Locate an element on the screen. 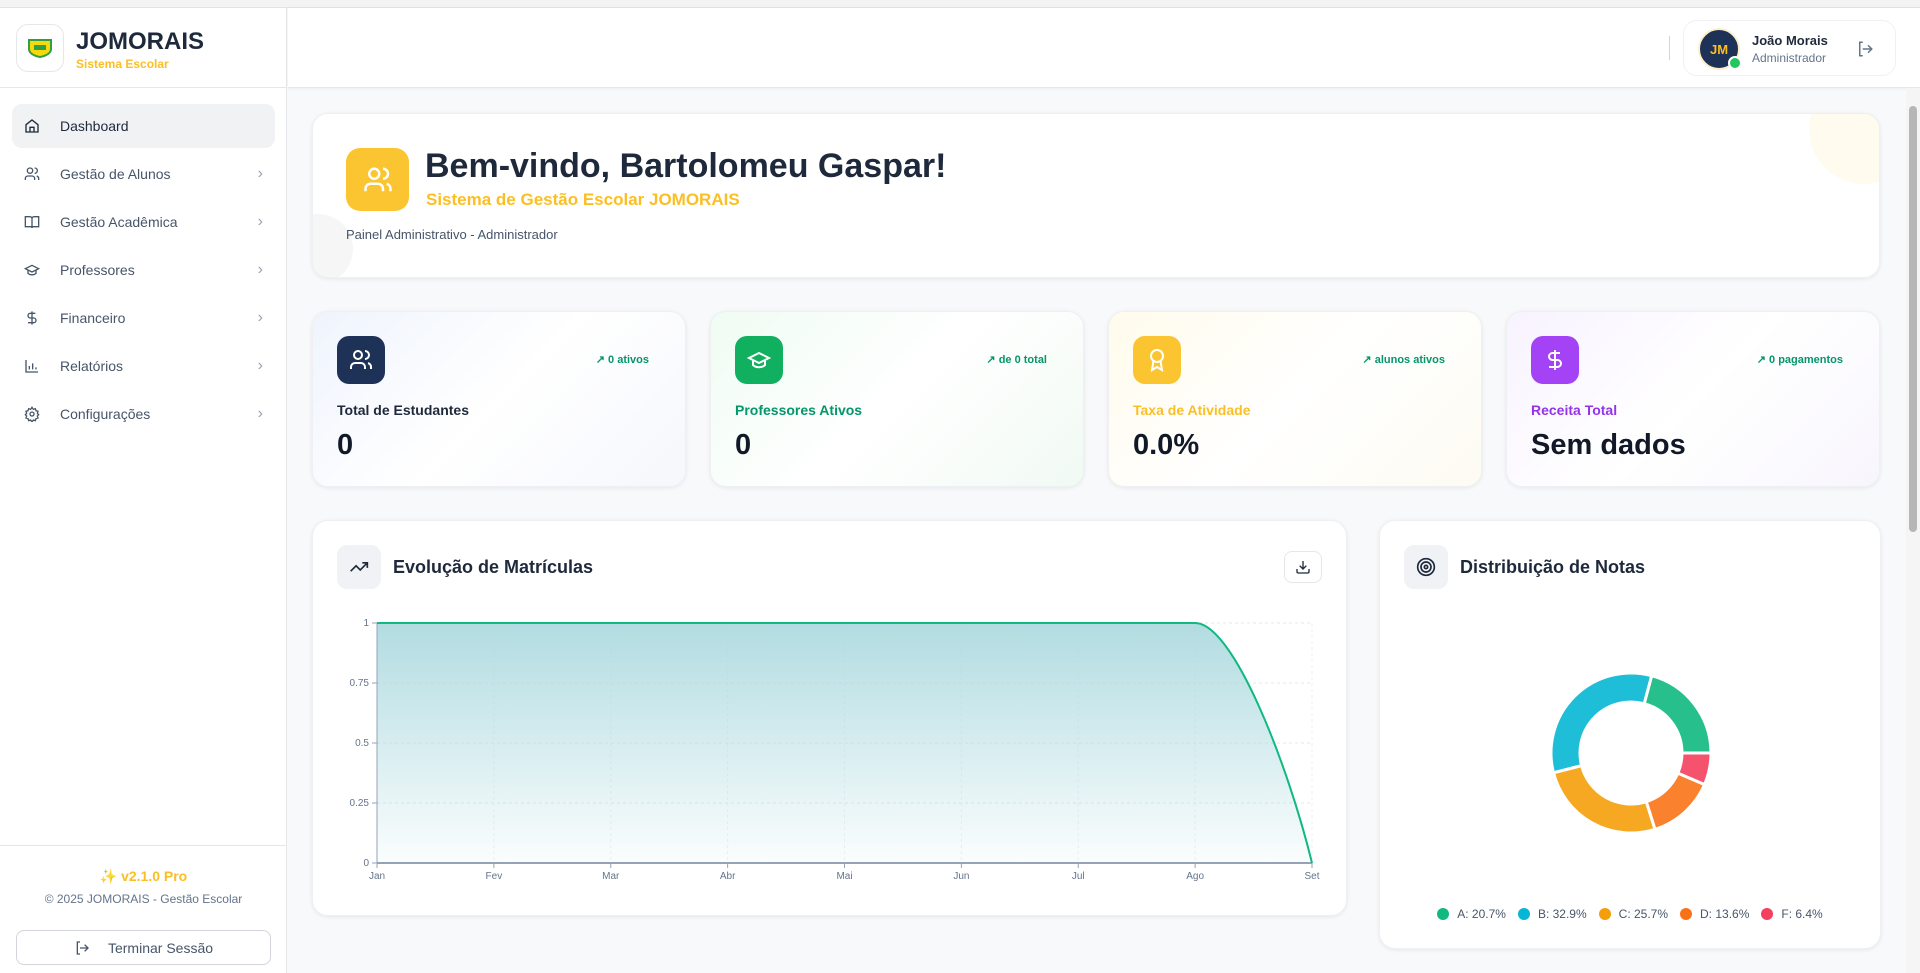  page-scrollbar is located at coordinates (1913, 530).